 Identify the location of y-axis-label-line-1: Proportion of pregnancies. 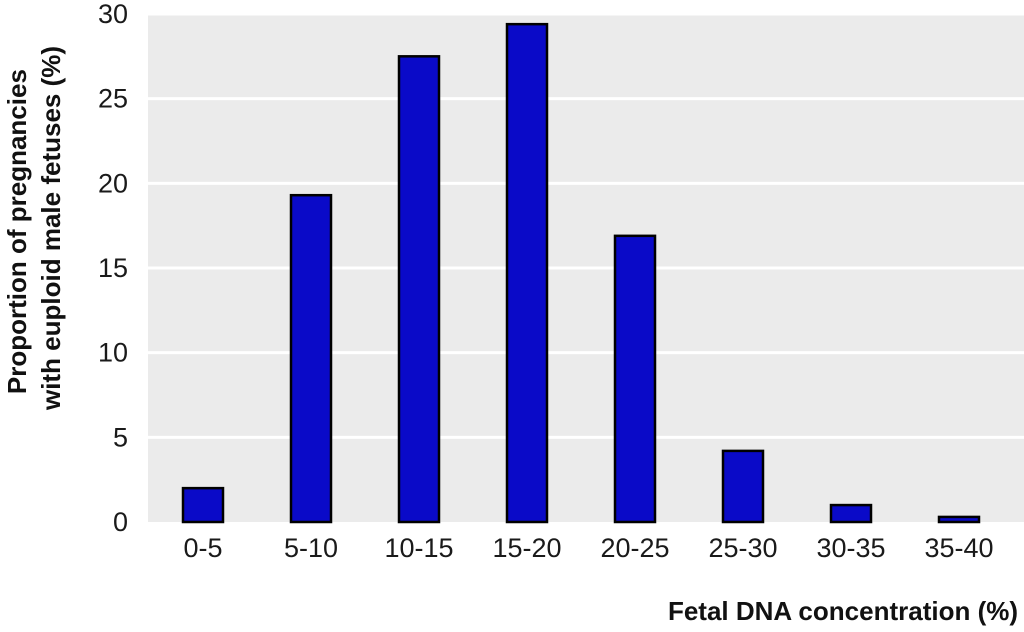
(17, 231).